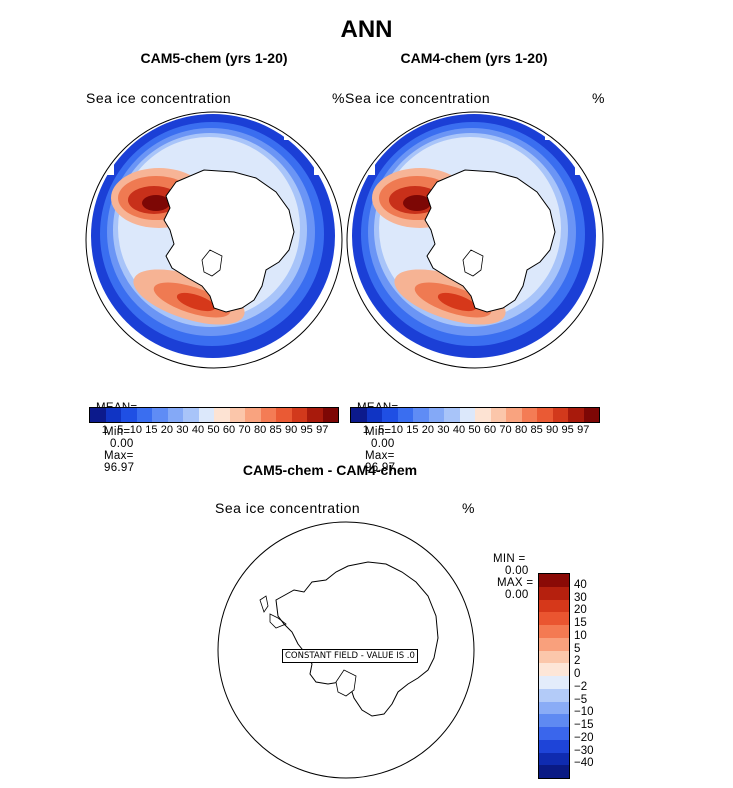  What do you see at coordinates (338, 98) in the screenshot?
I see `units-label-left: %` at bounding box center [338, 98].